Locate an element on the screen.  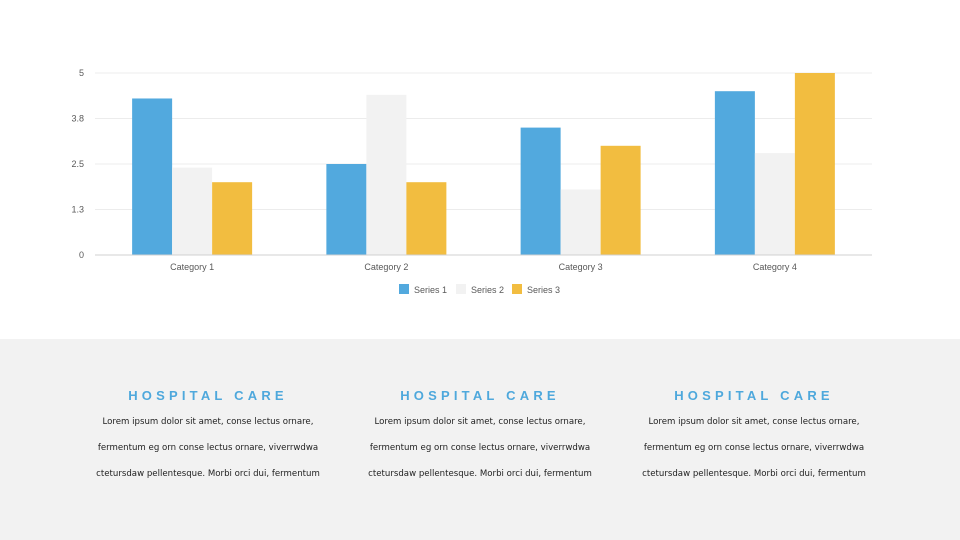
y-tick-label: 2.5 is located at coordinates (77, 164).